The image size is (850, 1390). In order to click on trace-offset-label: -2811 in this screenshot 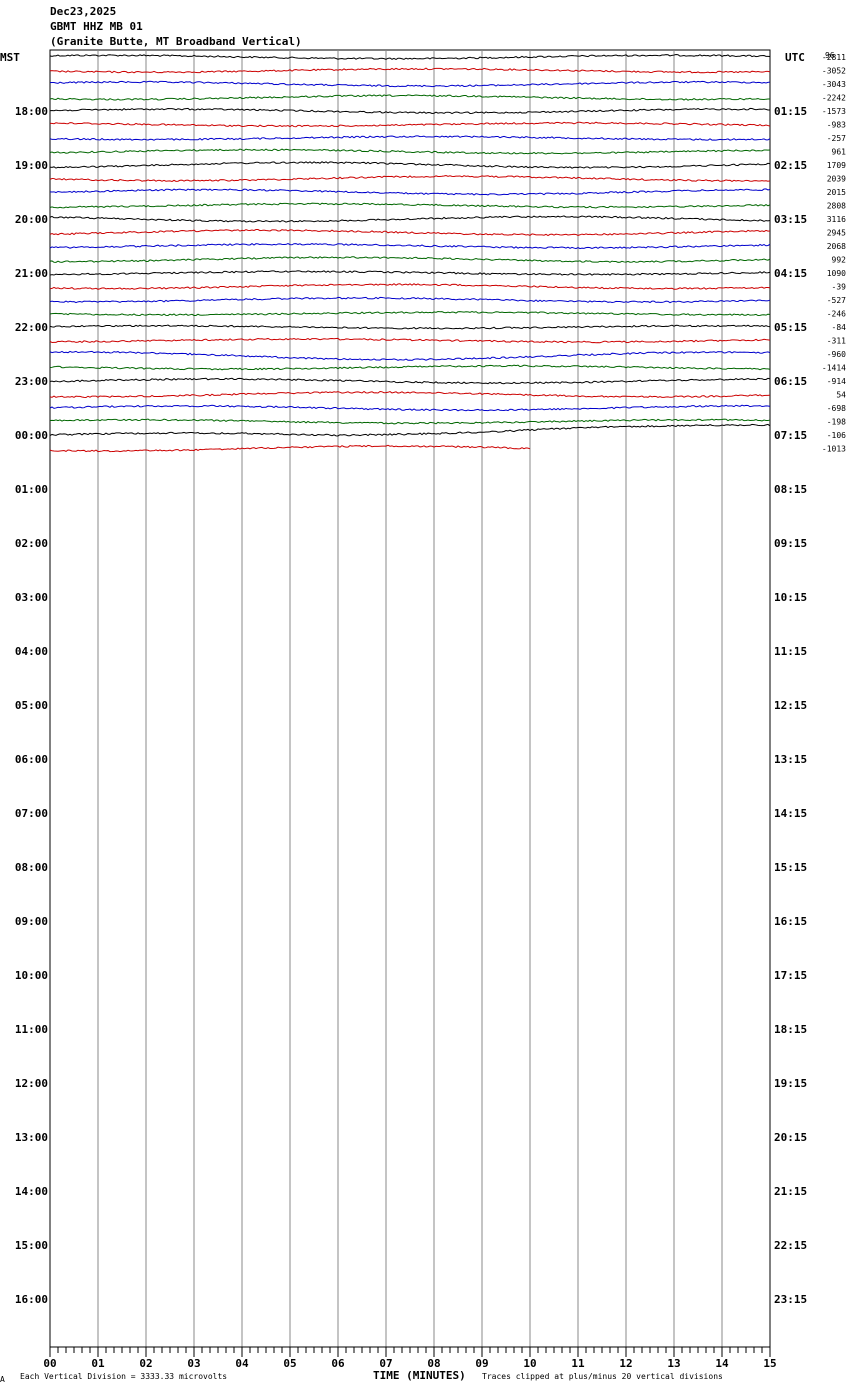, I will do `click(834, 57)`.